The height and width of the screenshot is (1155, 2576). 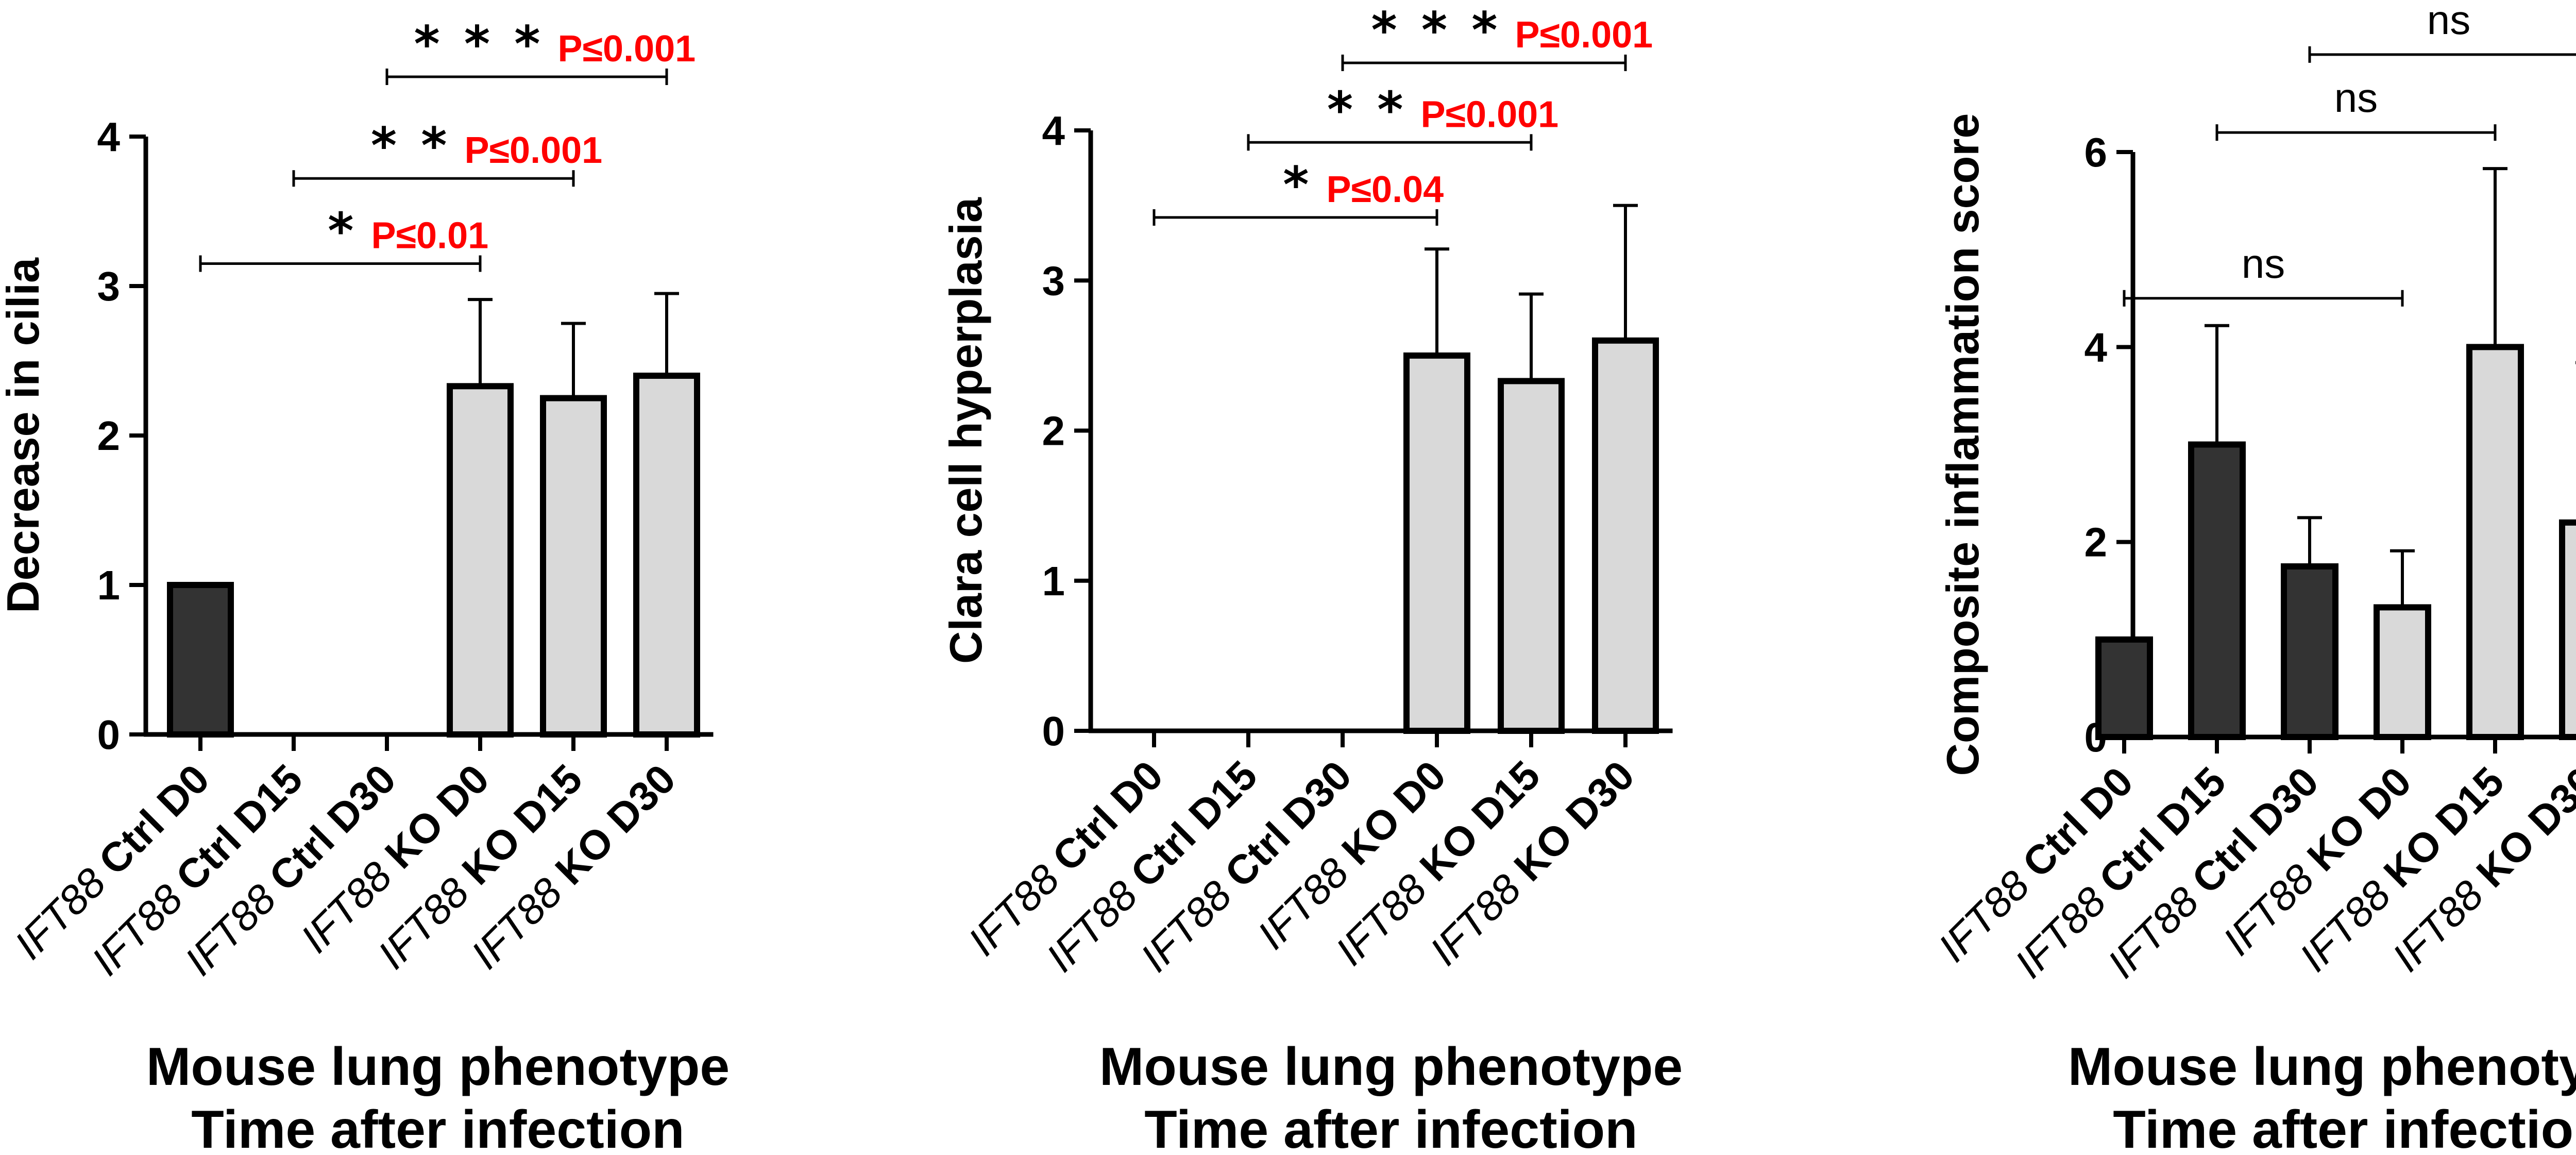 What do you see at coordinates (24, 435) in the screenshot?
I see `y-axis-title: Decrease in cilia` at bounding box center [24, 435].